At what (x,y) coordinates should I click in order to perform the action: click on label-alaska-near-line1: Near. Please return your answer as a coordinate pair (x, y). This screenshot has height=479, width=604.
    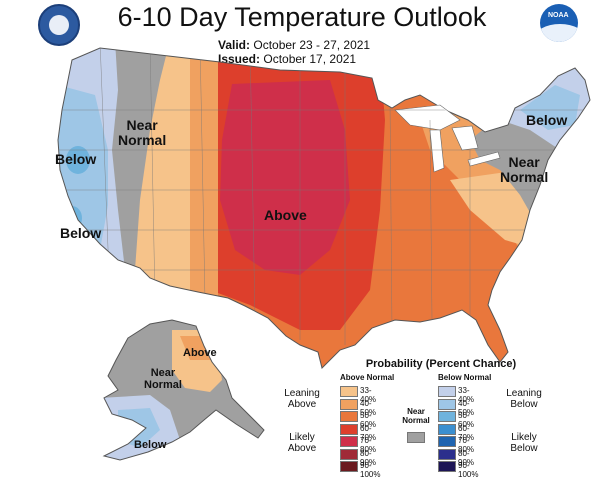
    Looking at the image, I should click on (163, 373).